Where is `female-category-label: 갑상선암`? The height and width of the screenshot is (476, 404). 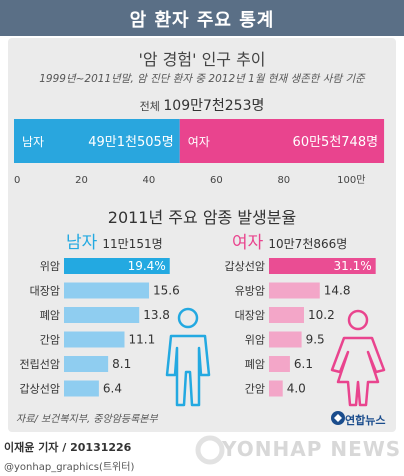
female-category-label: 갑상선암 is located at coordinates (245, 266).